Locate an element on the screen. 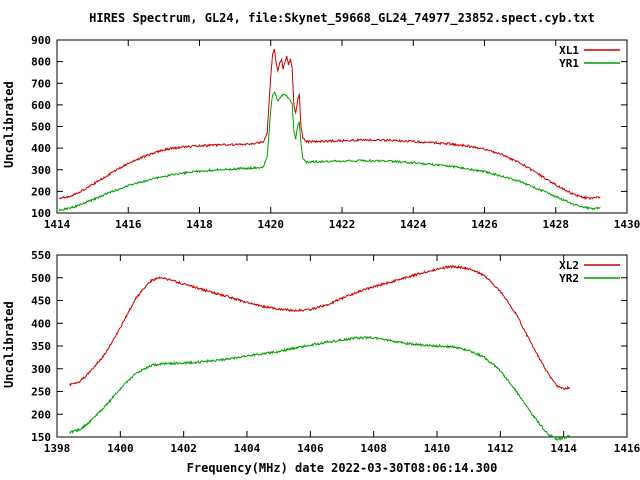 The height and width of the screenshot is (480, 640). x-tick-label: 1428 is located at coordinates (556, 224).